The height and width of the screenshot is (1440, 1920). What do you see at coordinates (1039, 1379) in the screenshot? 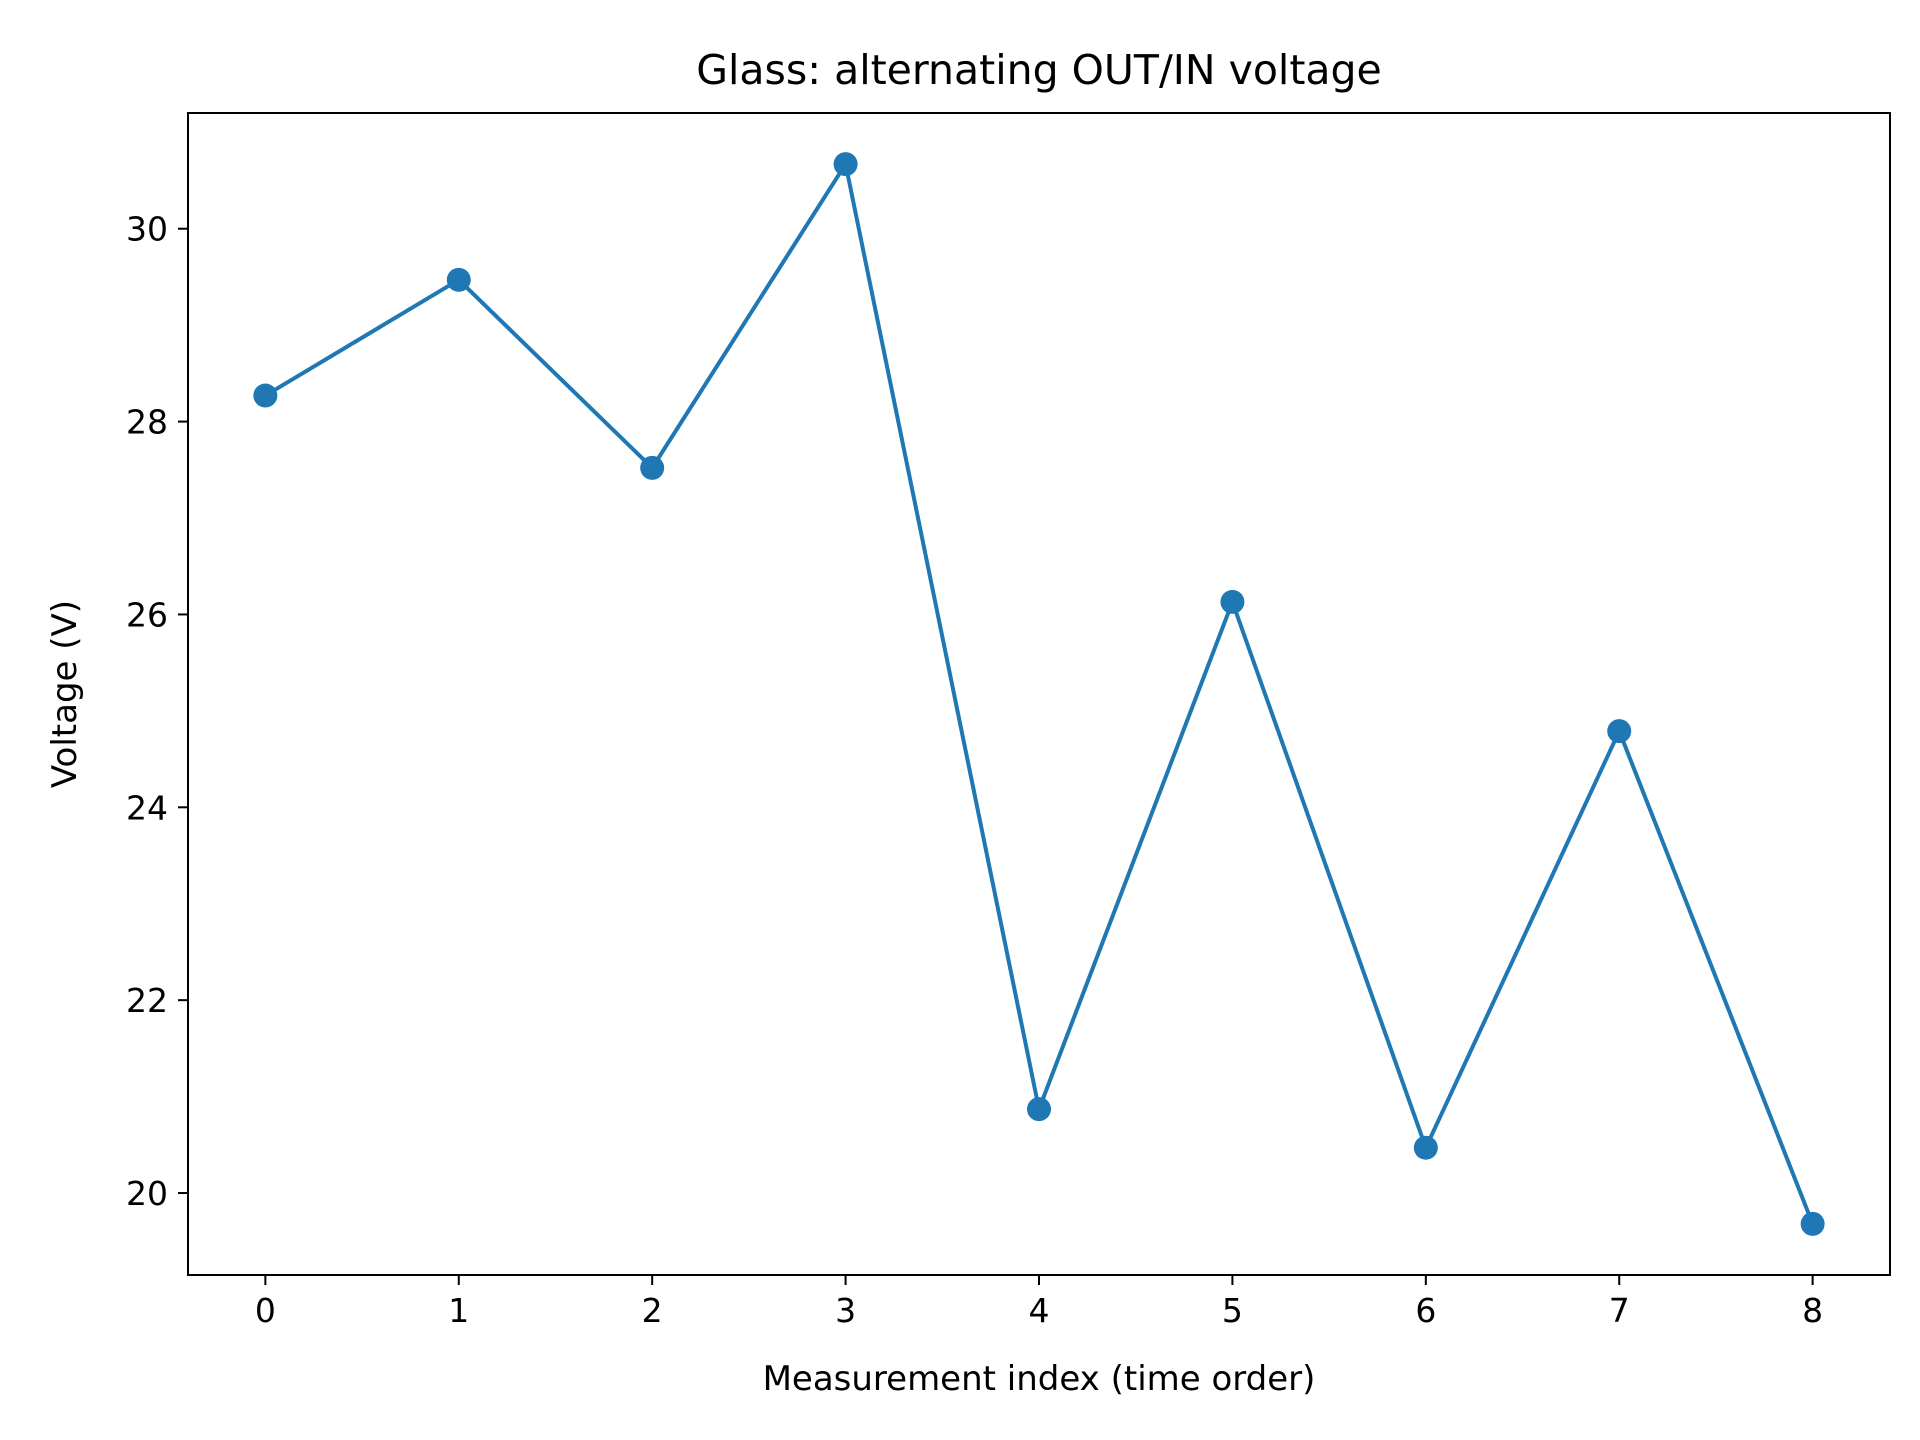
I see `x-axis-label: Measurement index (time order)` at bounding box center [1039, 1379].